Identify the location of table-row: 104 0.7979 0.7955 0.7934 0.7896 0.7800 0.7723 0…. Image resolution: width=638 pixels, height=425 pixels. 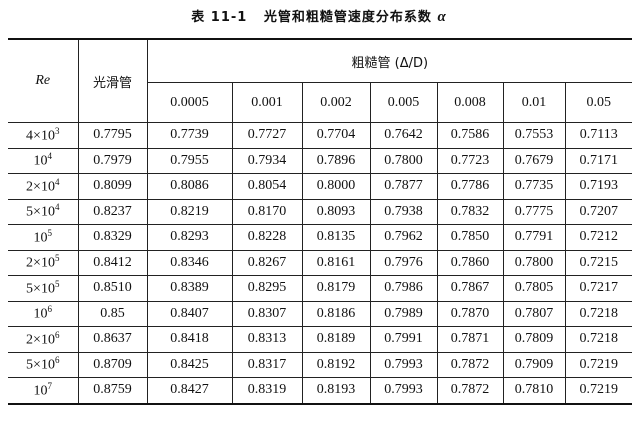
(320, 160).